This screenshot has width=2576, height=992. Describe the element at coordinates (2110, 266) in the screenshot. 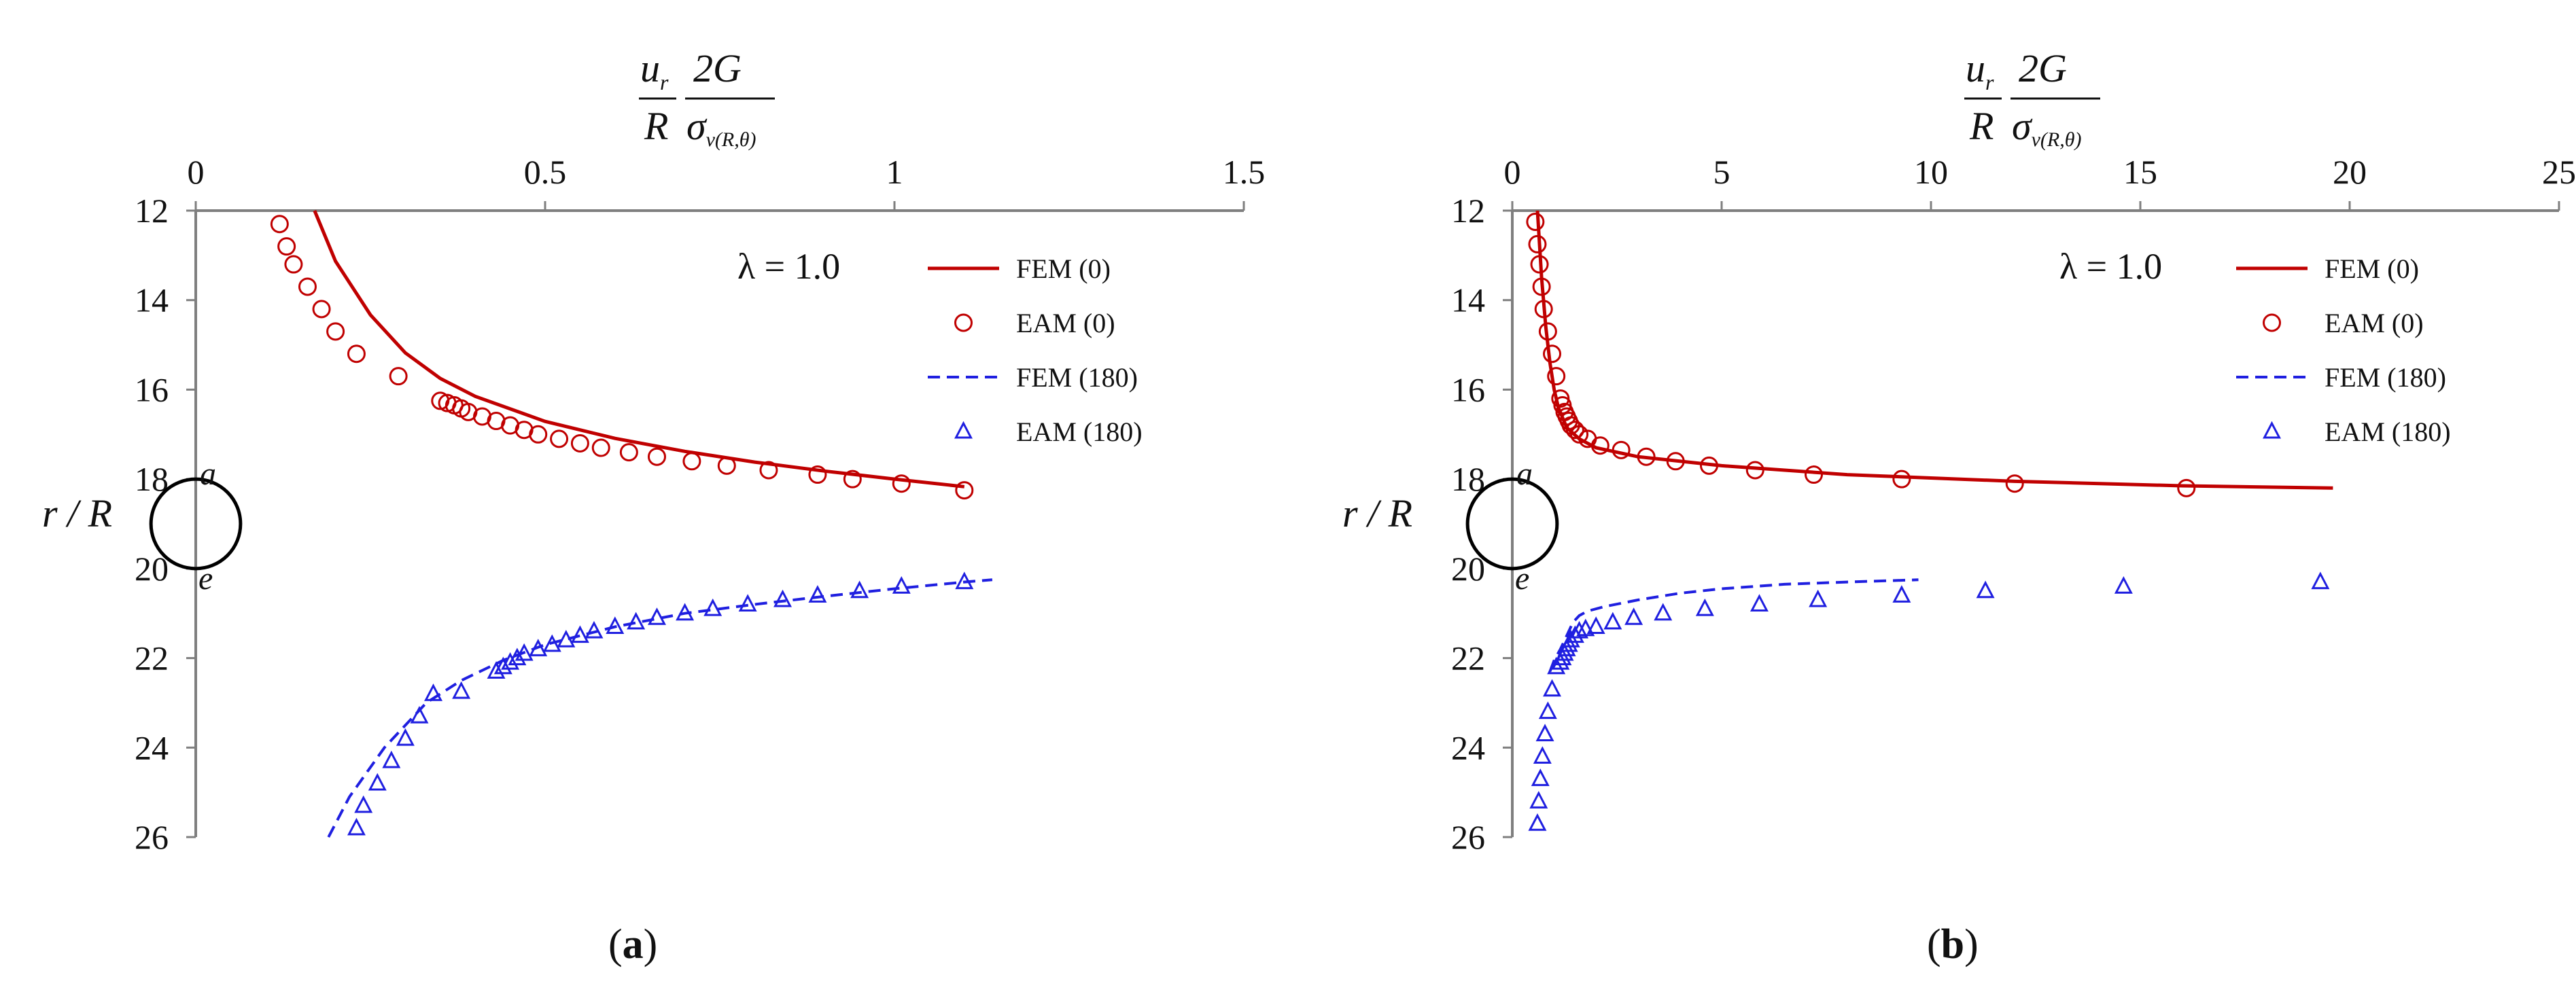

I see `panel-b-annotation: λ = 1.0` at that location.